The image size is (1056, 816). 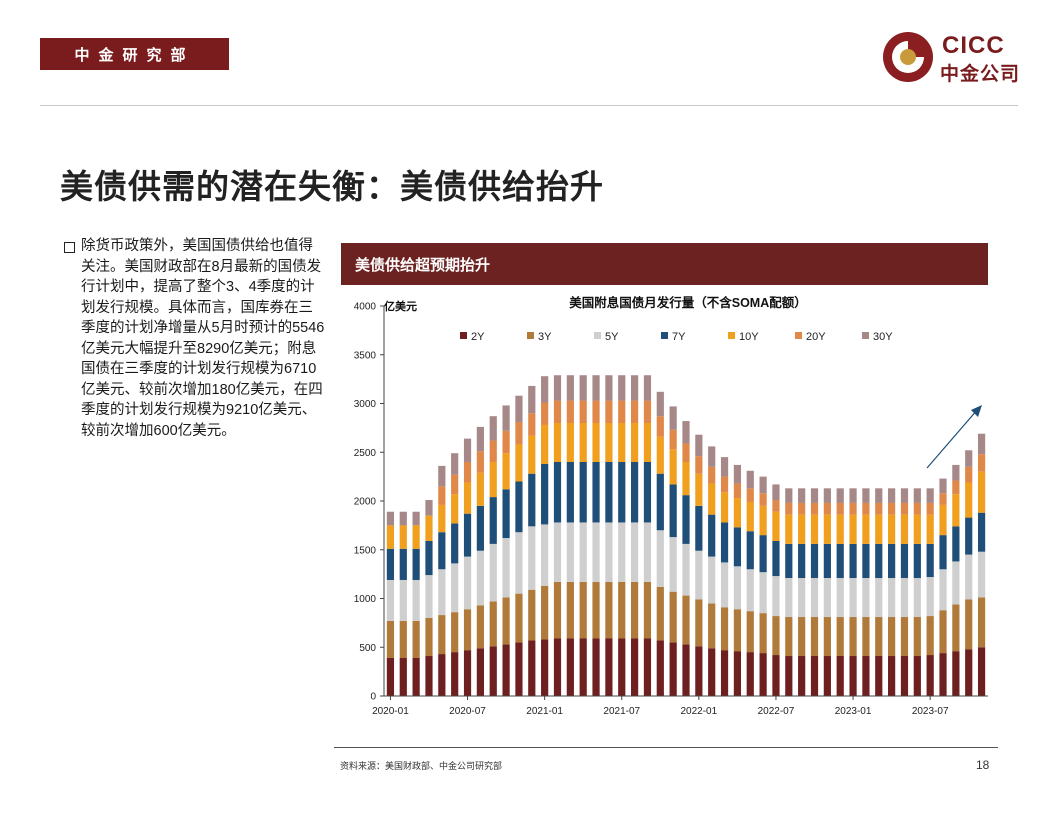 I want to click on logo-text-en: CICC, so click(x=973, y=45).